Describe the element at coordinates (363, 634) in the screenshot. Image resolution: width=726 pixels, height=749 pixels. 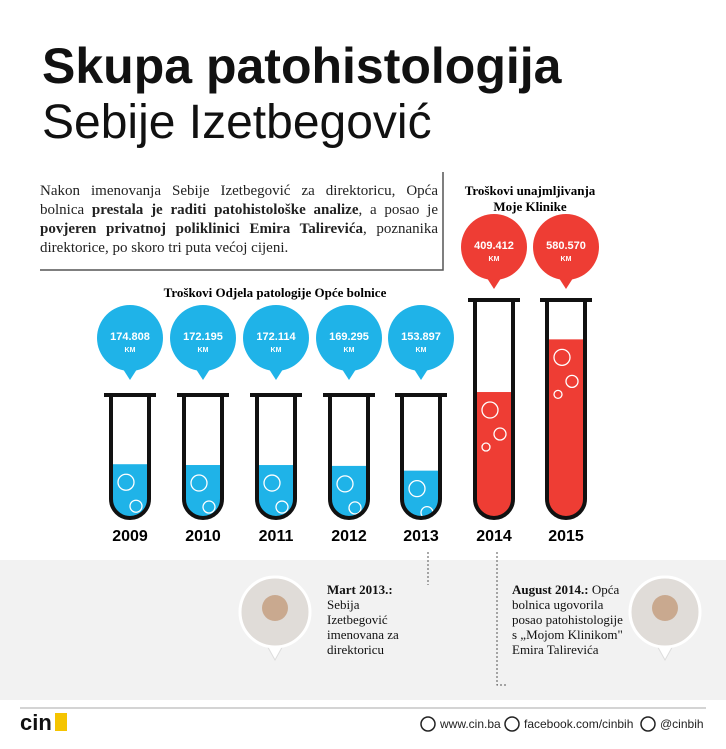
I see `annotation-line: imenovana za` at that location.